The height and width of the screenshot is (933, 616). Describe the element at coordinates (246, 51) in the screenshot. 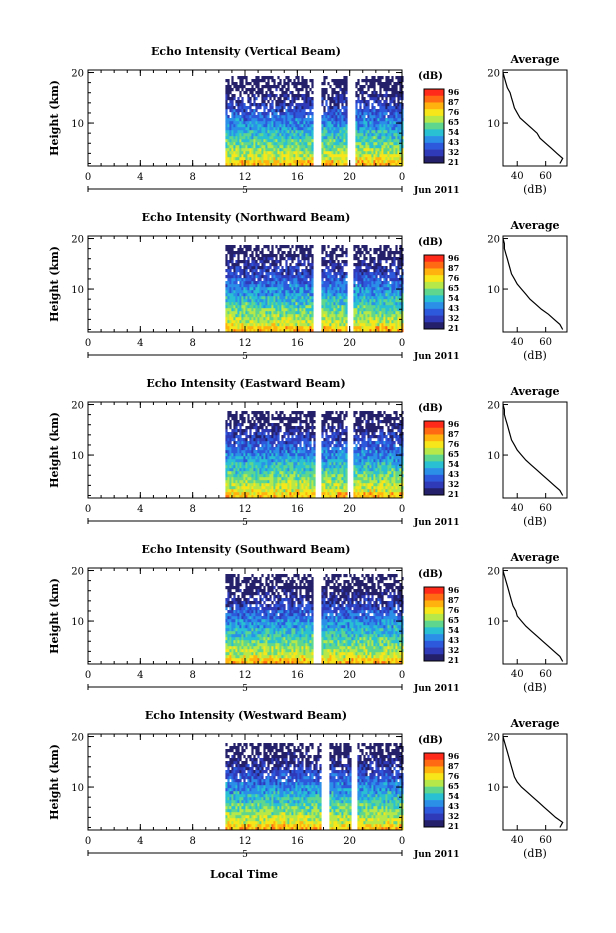

I see `panel-title: Echo Intensity (Vertical Beam)` at that location.